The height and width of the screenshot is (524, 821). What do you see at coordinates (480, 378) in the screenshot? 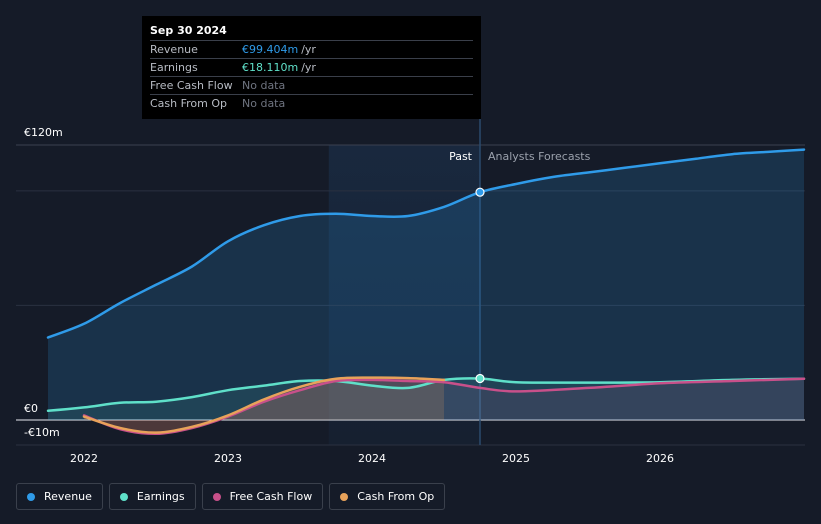
I see `earnings-marker` at bounding box center [480, 378].